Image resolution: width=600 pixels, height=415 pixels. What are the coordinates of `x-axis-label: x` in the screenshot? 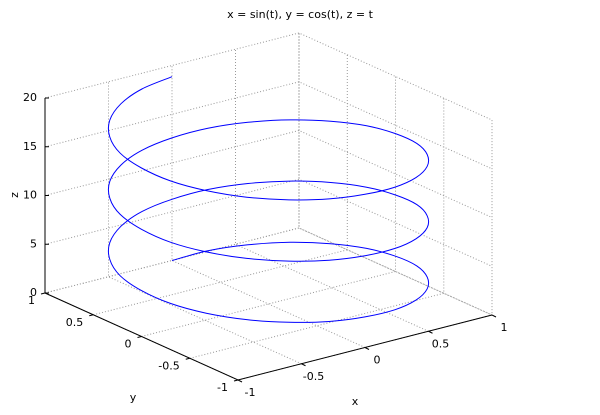 It's located at (355, 401).